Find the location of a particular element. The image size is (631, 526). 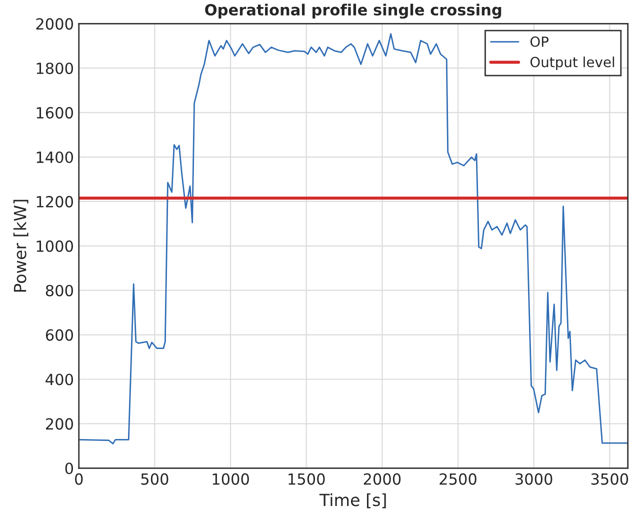

y-tick-label: 1600 is located at coordinates (54, 113).